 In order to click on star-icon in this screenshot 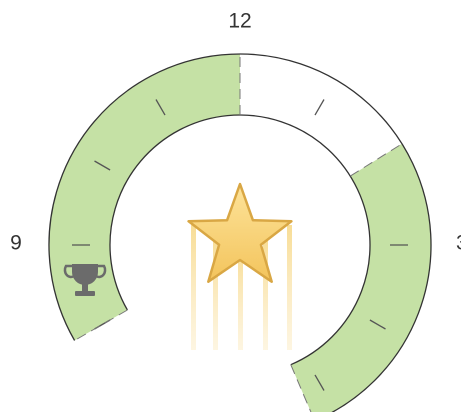, I will do `click(240, 232)`.